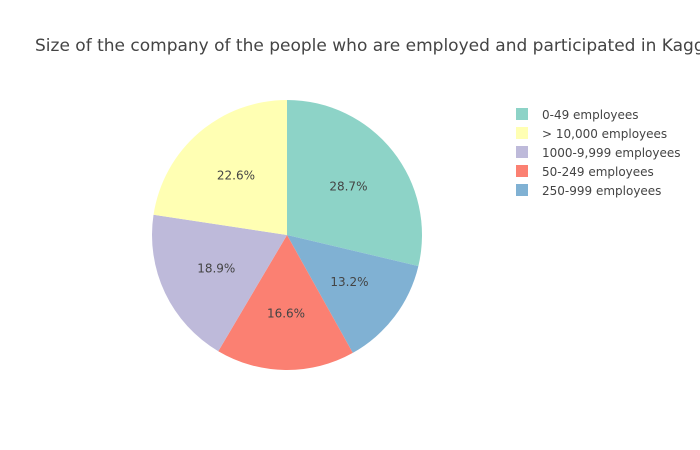  What do you see at coordinates (286, 313) in the screenshot?
I see `slice-label-50-249-employees: 16.6%` at bounding box center [286, 313].